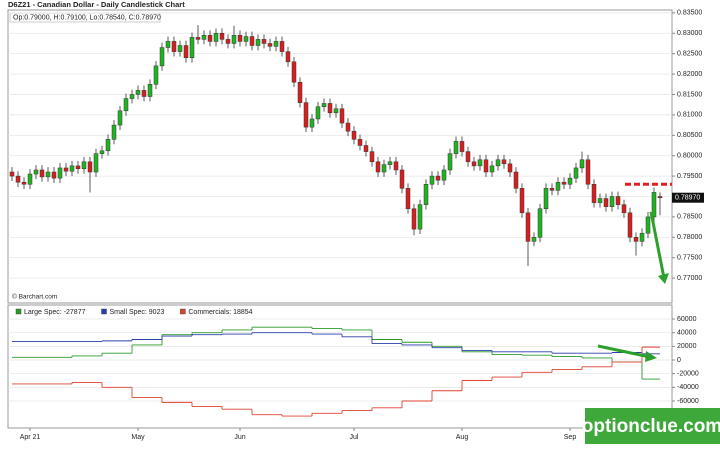 This screenshot has height=449, width=720. I want to click on y-tick-label: 0.83000, so click(689, 33).